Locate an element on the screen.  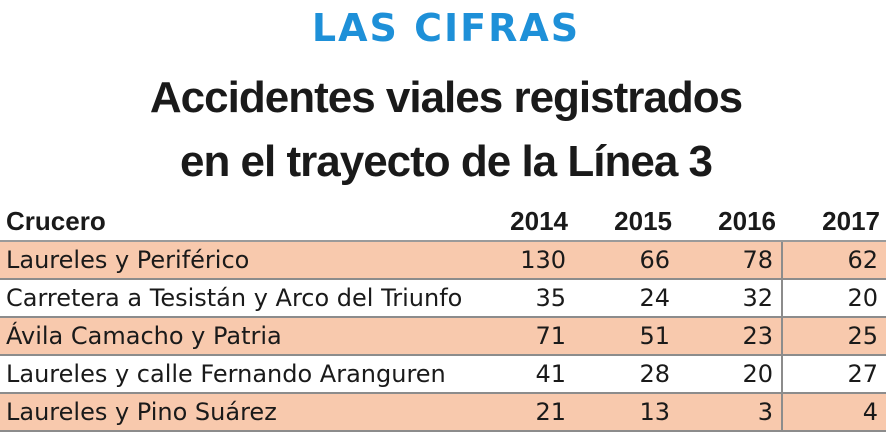
column-header-2015: 2015 is located at coordinates (626, 222).